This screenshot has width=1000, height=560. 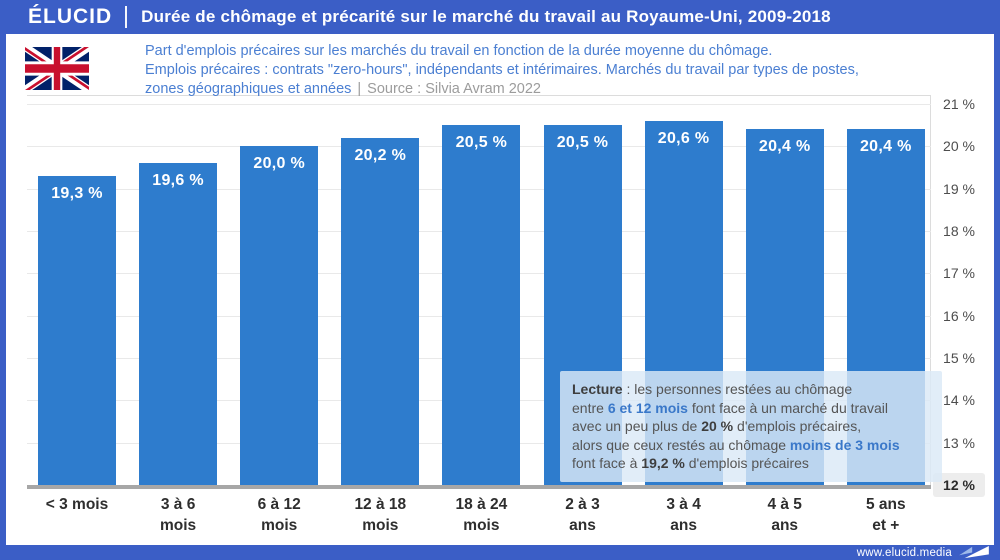 What do you see at coordinates (481, 504) in the screenshot?
I see `x-axis-label-line: 18 à 24` at bounding box center [481, 504].